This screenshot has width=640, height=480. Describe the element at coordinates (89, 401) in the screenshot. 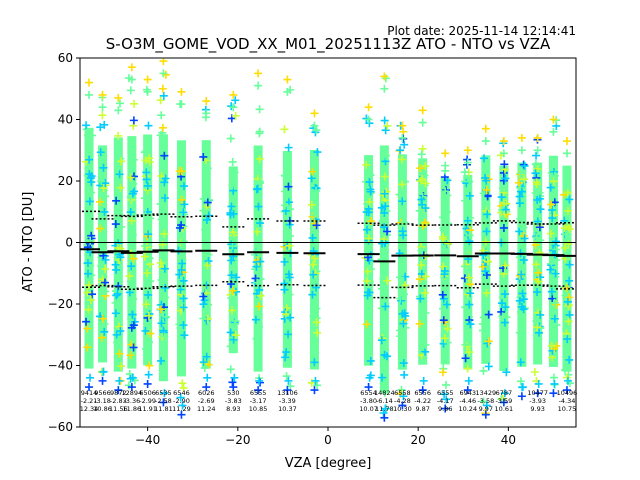

I see `bin-stat-mean: -2.21` at that location.